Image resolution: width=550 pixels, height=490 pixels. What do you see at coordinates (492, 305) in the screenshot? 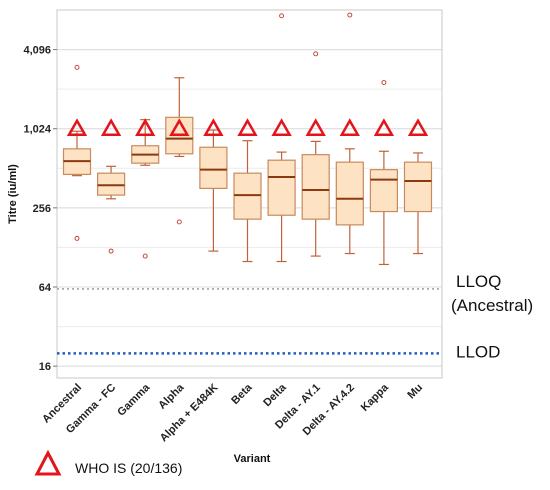
I see `lloq-sublabel: (Ancestral)` at bounding box center [492, 305].